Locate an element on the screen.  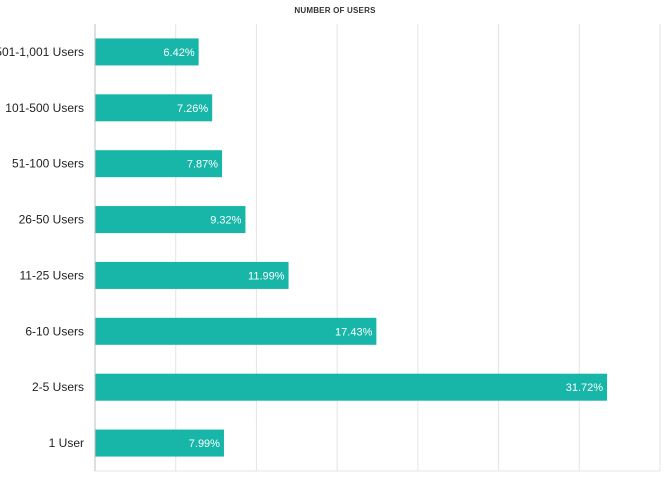
category-label: 101-500 Users is located at coordinates (44, 108).